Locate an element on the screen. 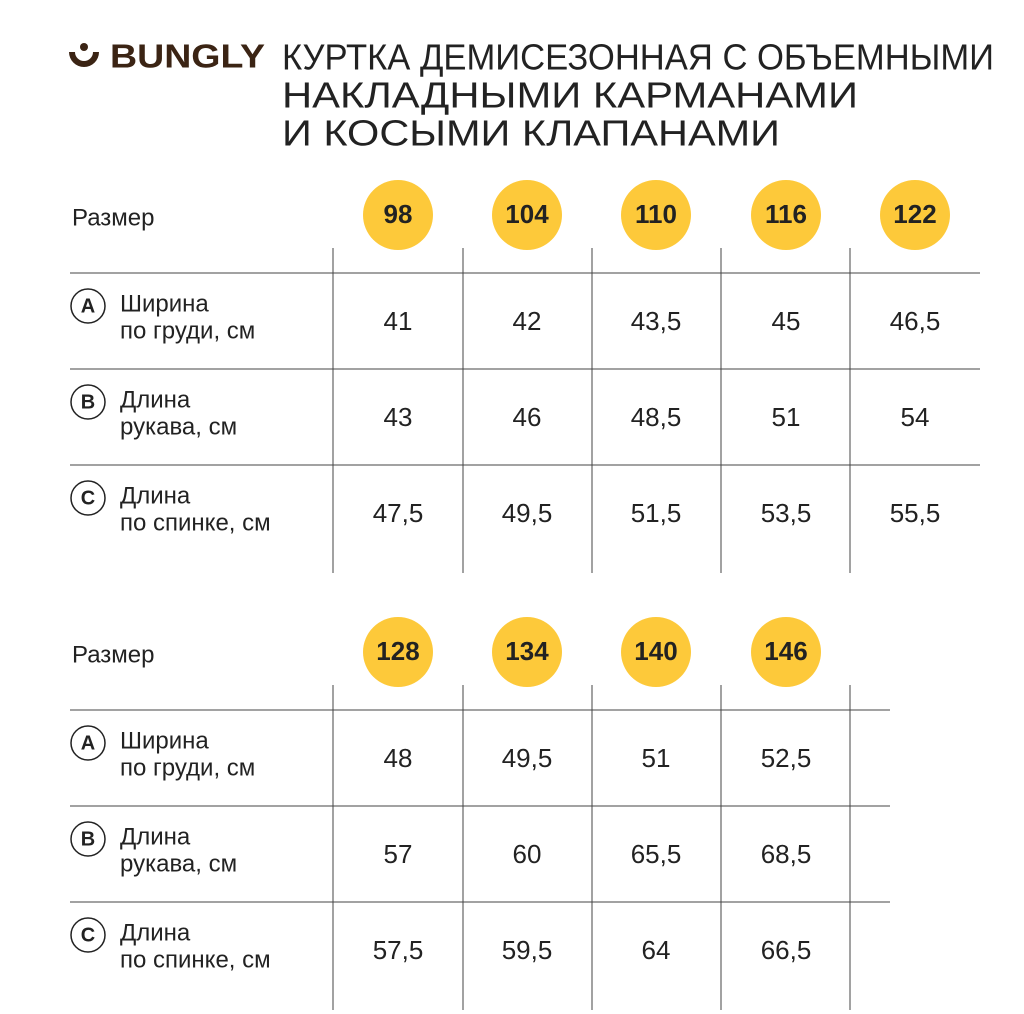 This screenshot has height=1014, width=1024. cell-value: 46,5 is located at coordinates (915, 321).